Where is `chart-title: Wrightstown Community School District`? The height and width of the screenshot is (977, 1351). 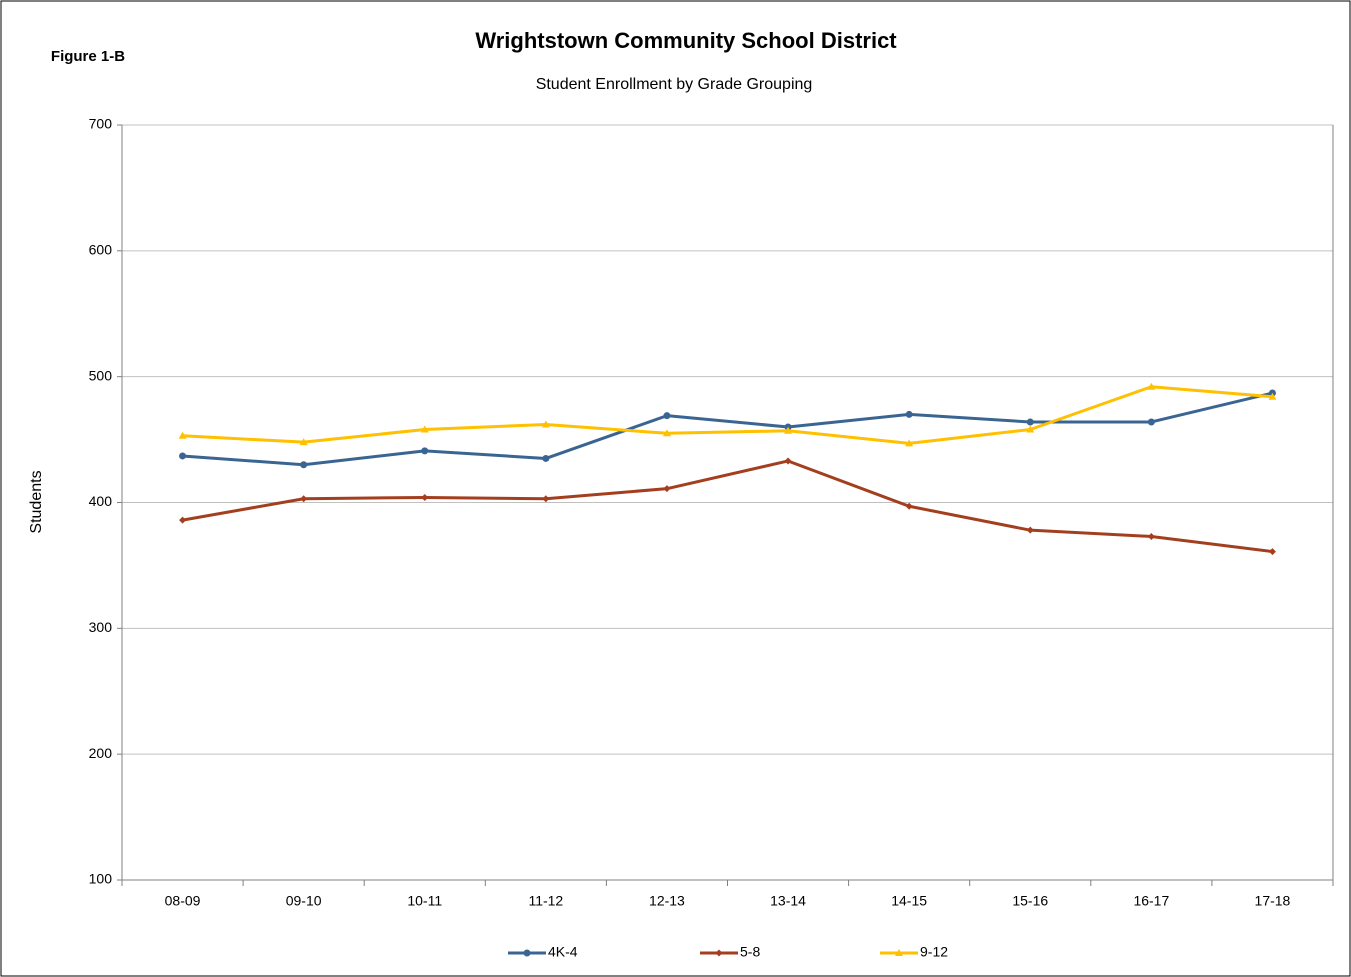
chart-title: Wrightstown Community School District is located at coordinates (686, 40).